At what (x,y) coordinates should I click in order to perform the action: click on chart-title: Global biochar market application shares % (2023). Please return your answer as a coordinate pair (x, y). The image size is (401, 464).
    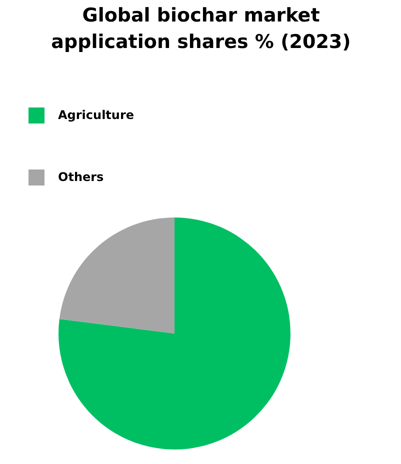
    Looking at the image, I should click on (201, 28).